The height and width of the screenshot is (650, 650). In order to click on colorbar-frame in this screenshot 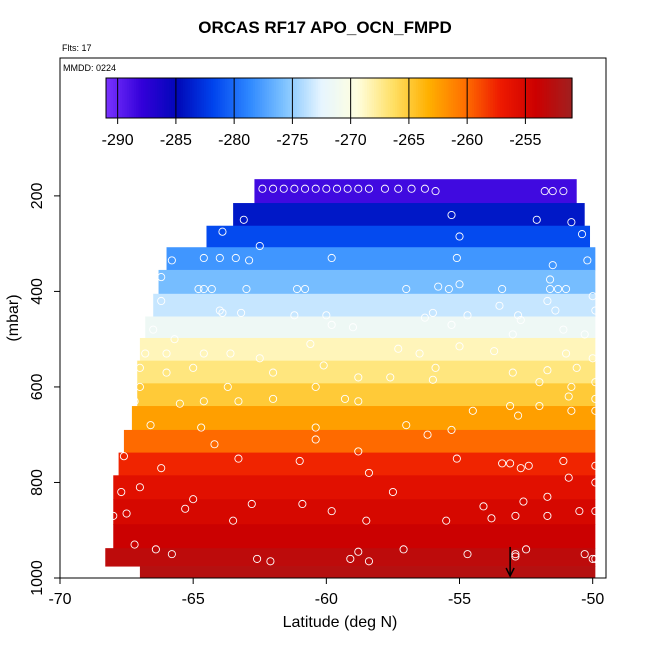, I will do `click(339, 98)`.